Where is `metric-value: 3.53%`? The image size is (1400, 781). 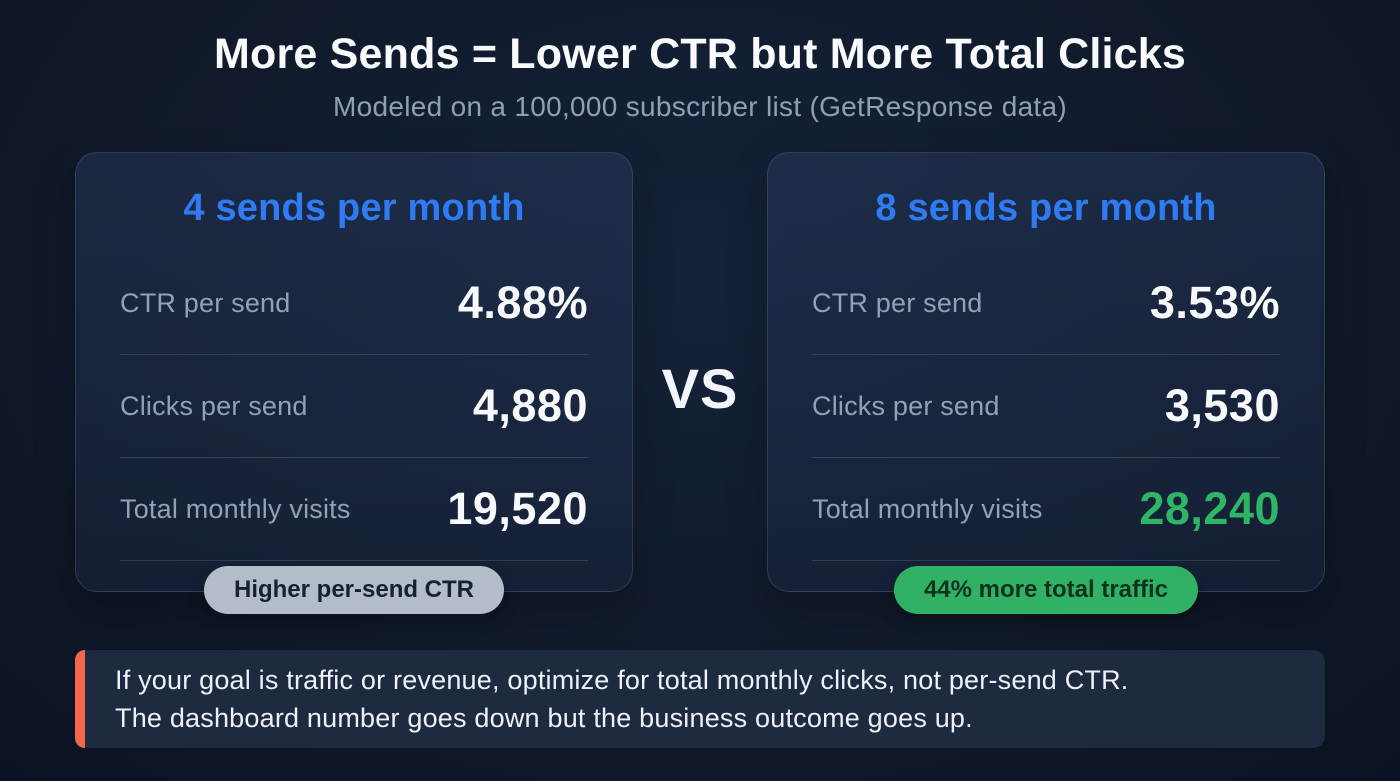 metric-value: 3.53% is located at coordinates (1214, 302).